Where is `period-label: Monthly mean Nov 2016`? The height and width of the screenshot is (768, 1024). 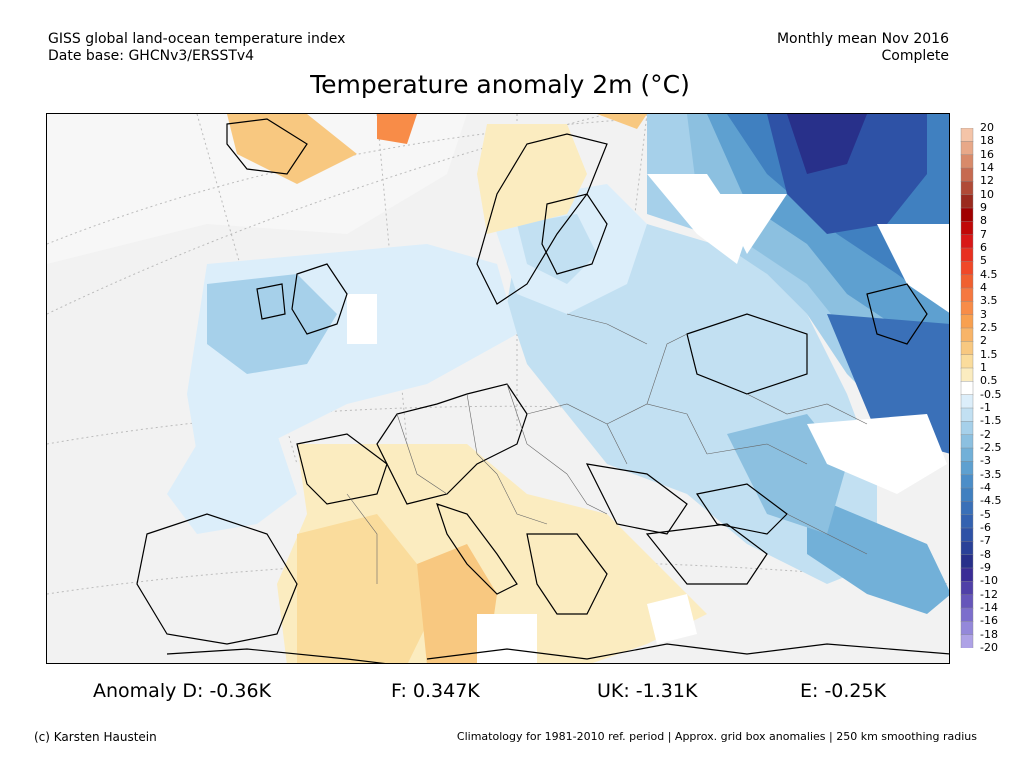 period-label: Monthly mean Nov 2016 is located at coordinates (862, 39).